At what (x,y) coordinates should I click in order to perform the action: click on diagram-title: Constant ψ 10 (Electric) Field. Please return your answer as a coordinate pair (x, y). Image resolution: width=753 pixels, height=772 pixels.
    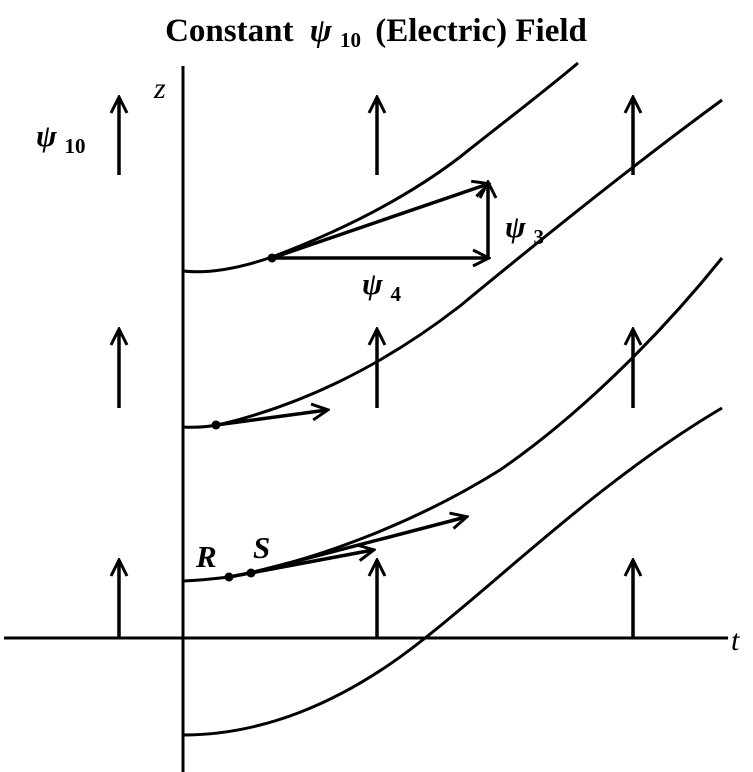
    Looking at the image, I should click on (376, 34).